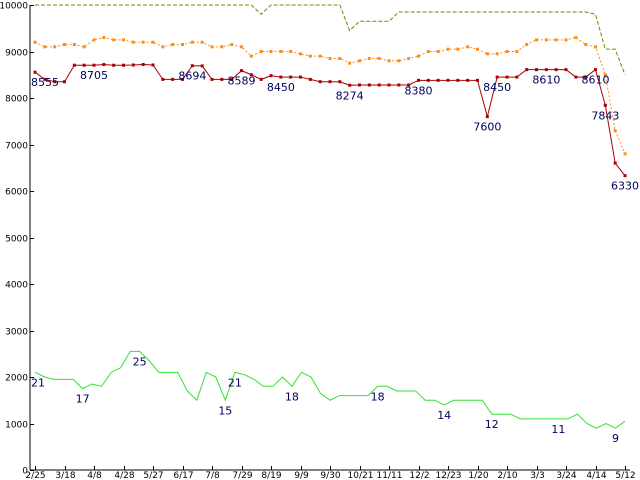 The width and height of the screenshot is (640, 480). What do you see at coordinates (390, 475) in the screenshot?
I see `x-tick-label: 11/11` at bounding box center [390, 475].